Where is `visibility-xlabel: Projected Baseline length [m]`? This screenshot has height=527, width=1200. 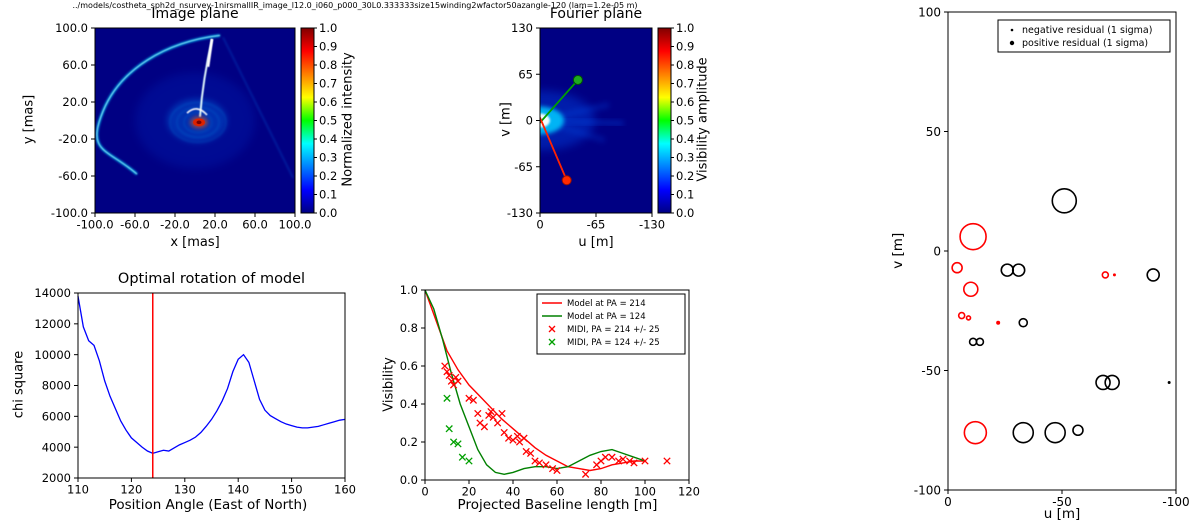 visibility-xlabel: Projected Baseline length [m] is located at coordinates (557, 505).